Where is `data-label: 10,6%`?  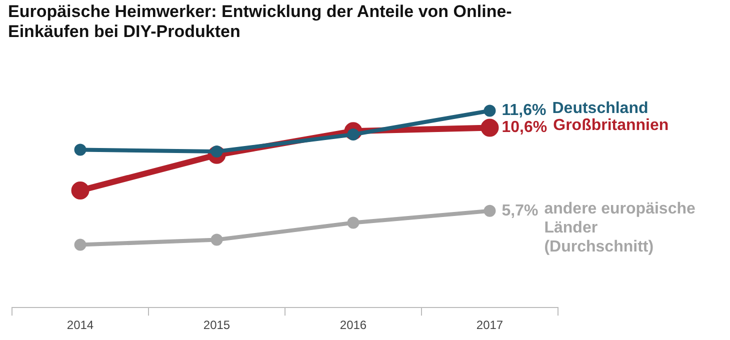
data-label: 10,6% is located at coordinates (525, 127).